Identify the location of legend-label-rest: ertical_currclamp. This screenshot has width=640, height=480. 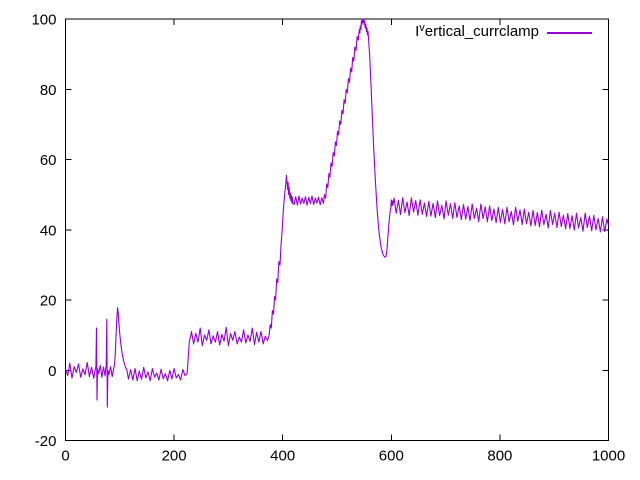
(481, 31).